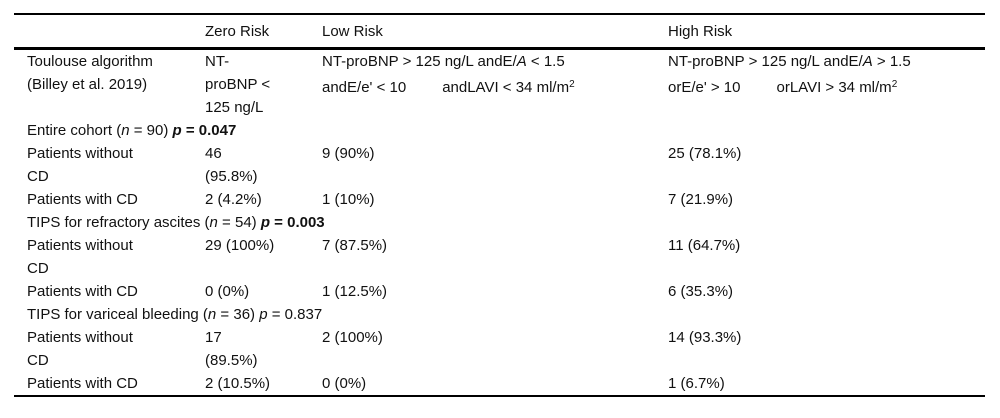 This screenshot has height=418, width=1000. What do you see at coordinates (704, 245) in the screenshot?
I see `high-risk-value-cell: 11 (64.7%)` at bounding box center [704, 245].